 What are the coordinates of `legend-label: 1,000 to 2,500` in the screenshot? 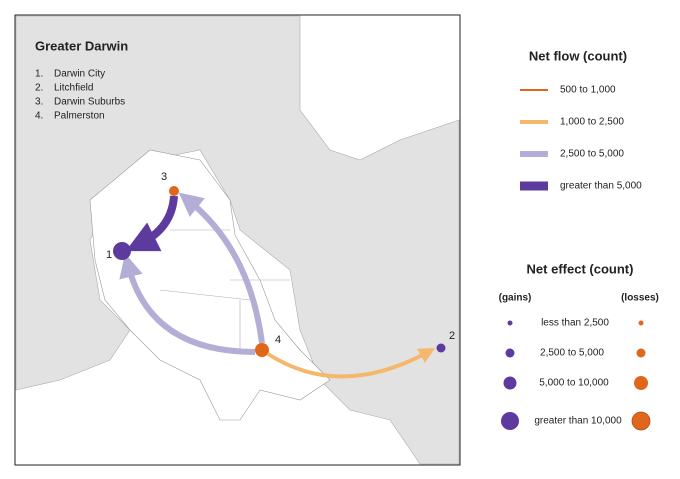 It's located at (592, 122).